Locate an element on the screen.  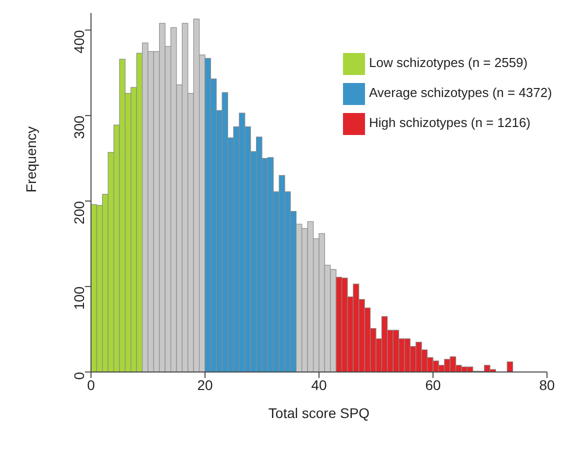
y-tick-label: 100 is located at coordinates (78, 298).